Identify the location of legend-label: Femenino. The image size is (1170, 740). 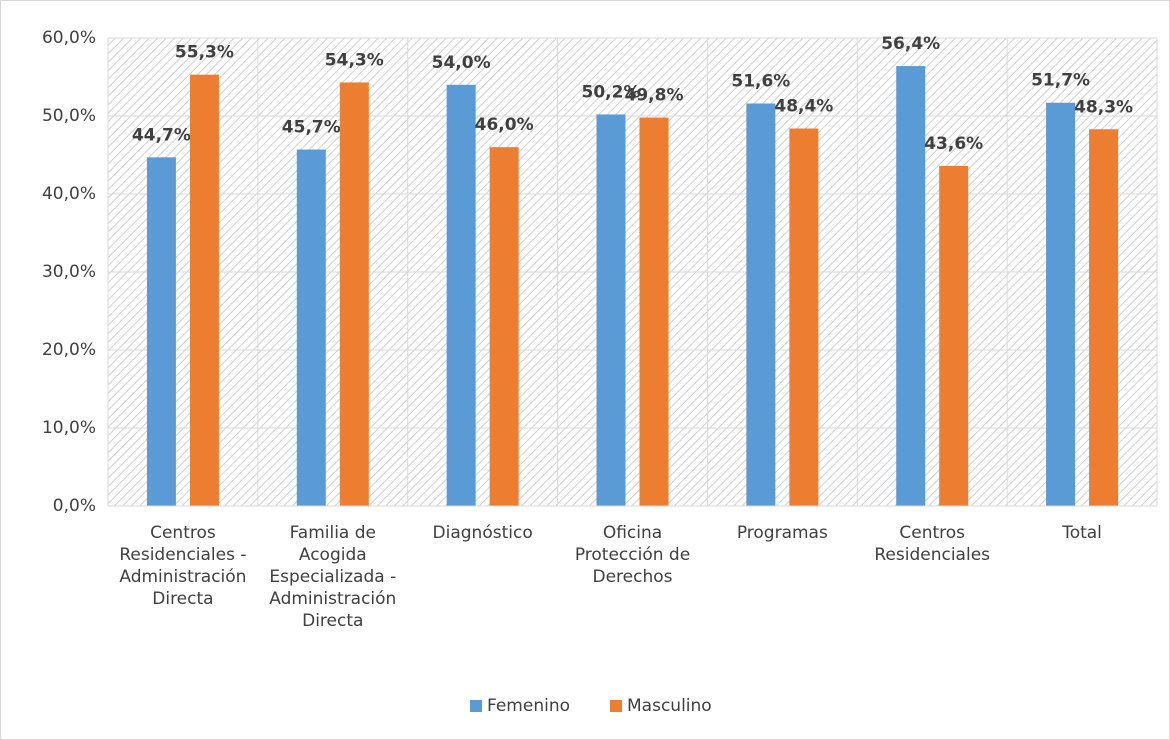
(528, 706).